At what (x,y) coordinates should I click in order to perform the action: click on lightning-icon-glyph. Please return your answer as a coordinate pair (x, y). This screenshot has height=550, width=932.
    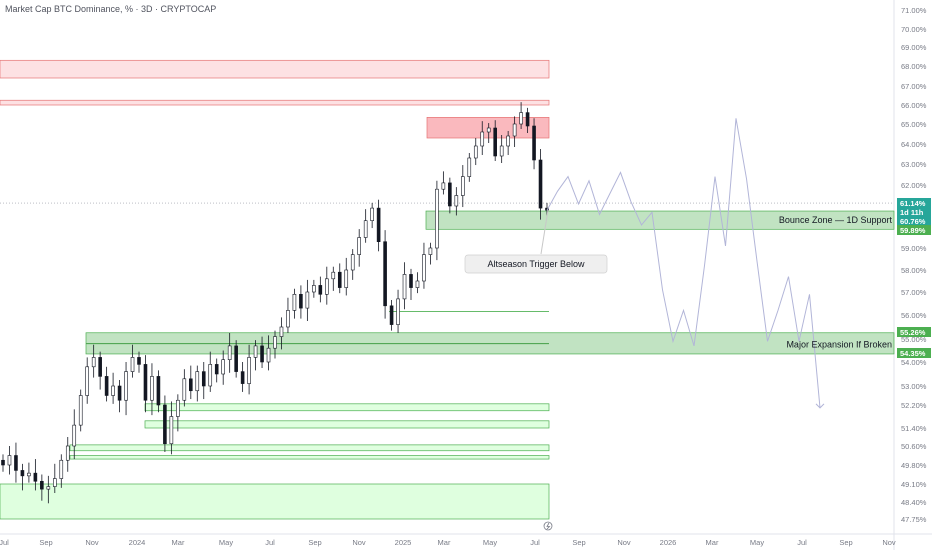
    Looking at the image, I should click on (548, 526).